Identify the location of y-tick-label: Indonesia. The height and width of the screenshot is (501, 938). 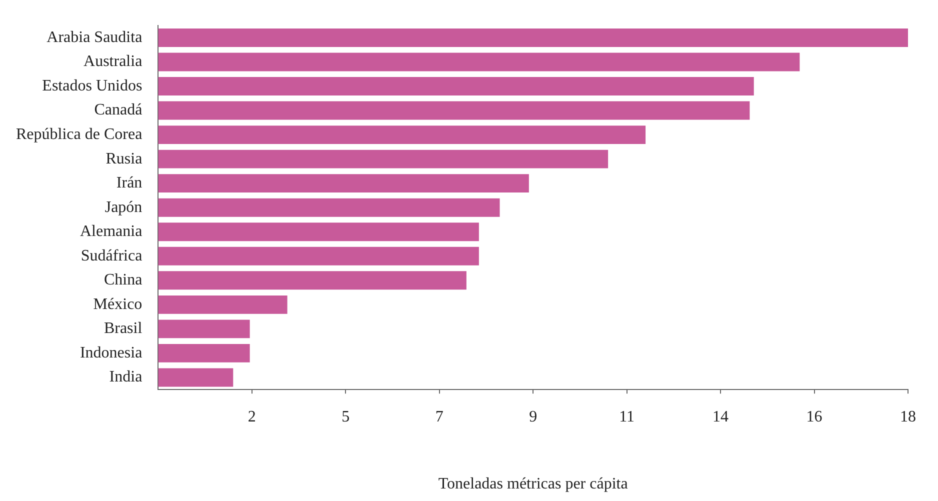
(111, 353).